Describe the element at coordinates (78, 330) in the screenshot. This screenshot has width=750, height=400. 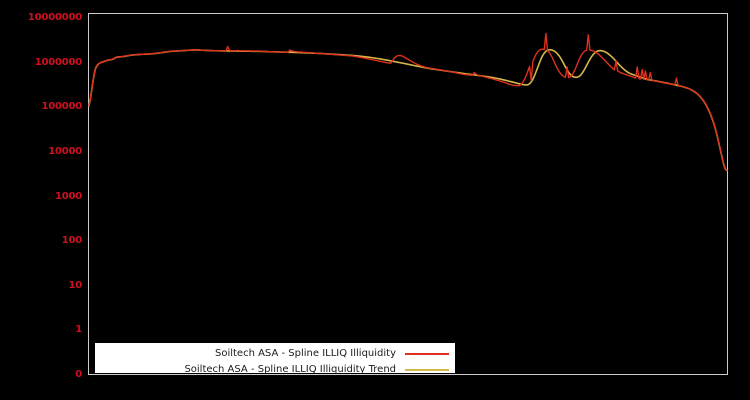
I see `y-tick-label-1: 1` at that location.